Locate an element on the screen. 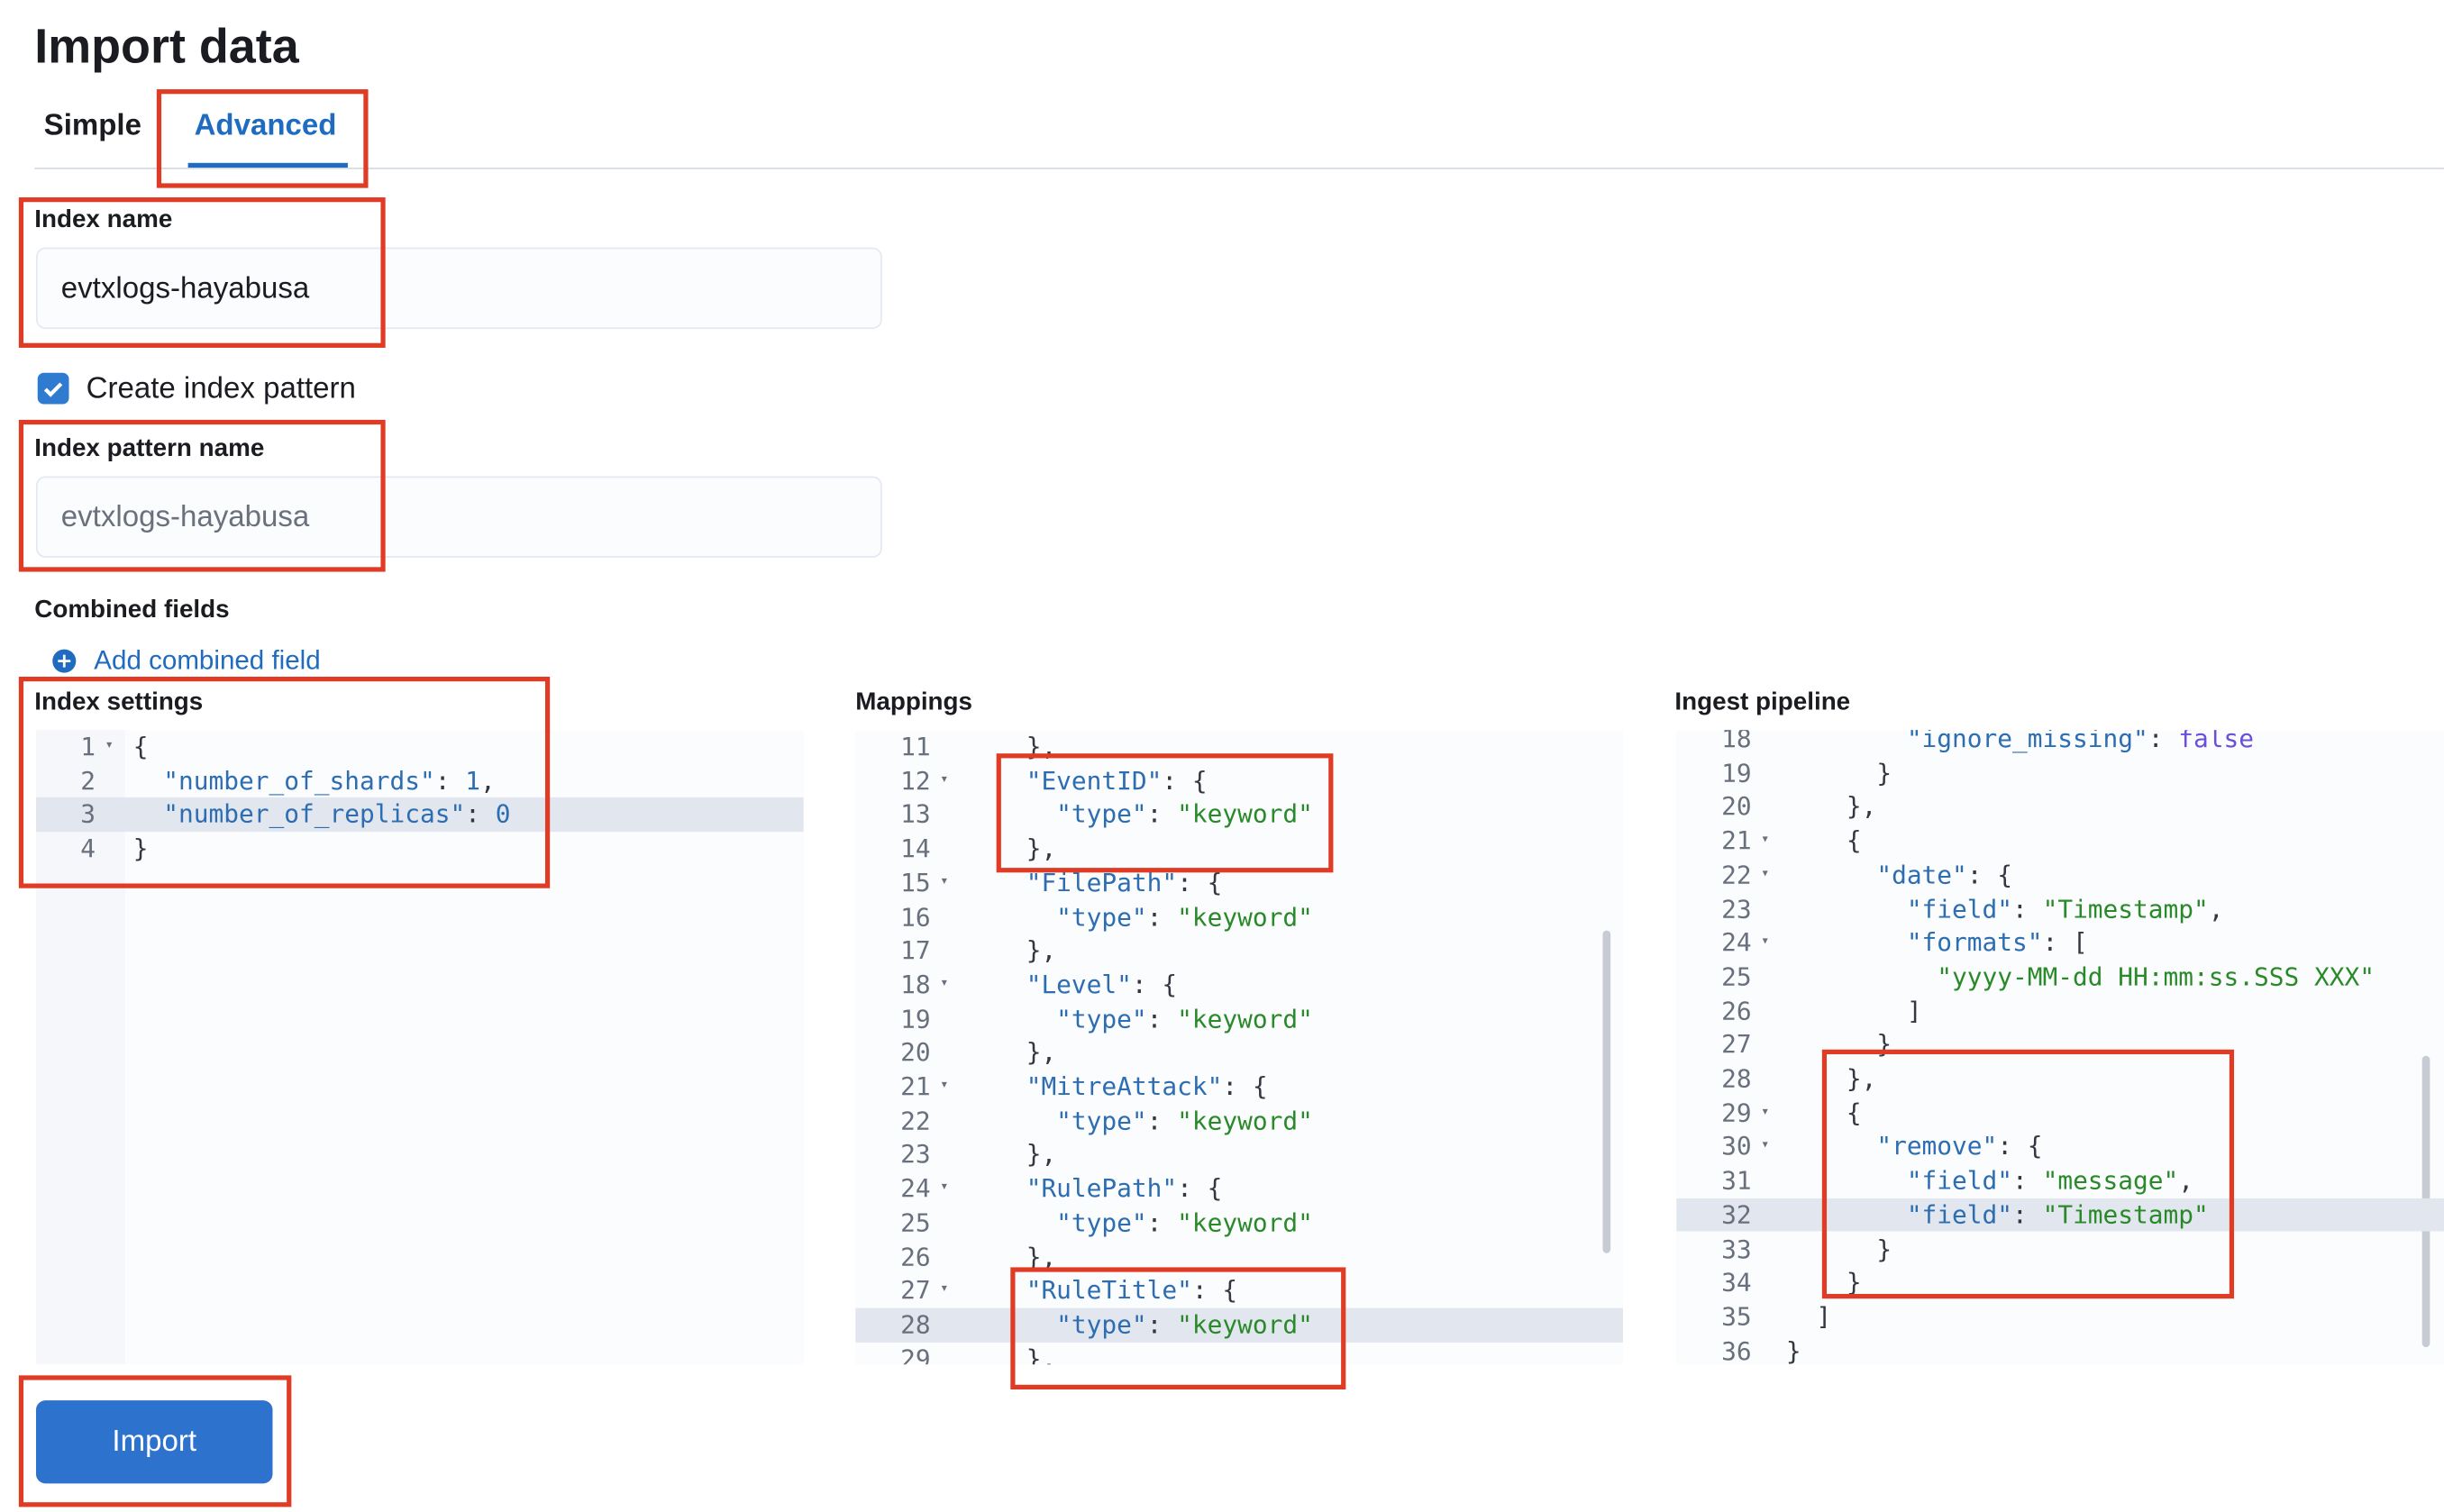 The image size is (2444, 1512). code-line: 30 ▾ "remove": { is located at coordinates (2060, 1147).